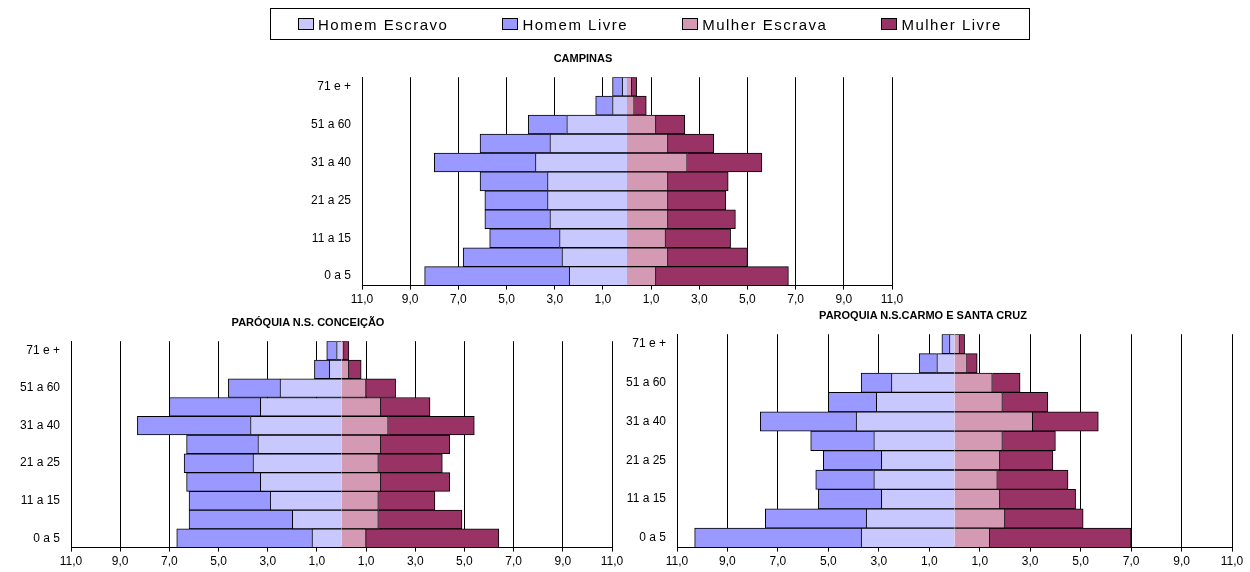 This screenshot has width=1250, height=572. What do you see at coordinates (583, 57) in the screenshot?
I see `chart-title: CAMPINAS` at bounding box center [583, 57].